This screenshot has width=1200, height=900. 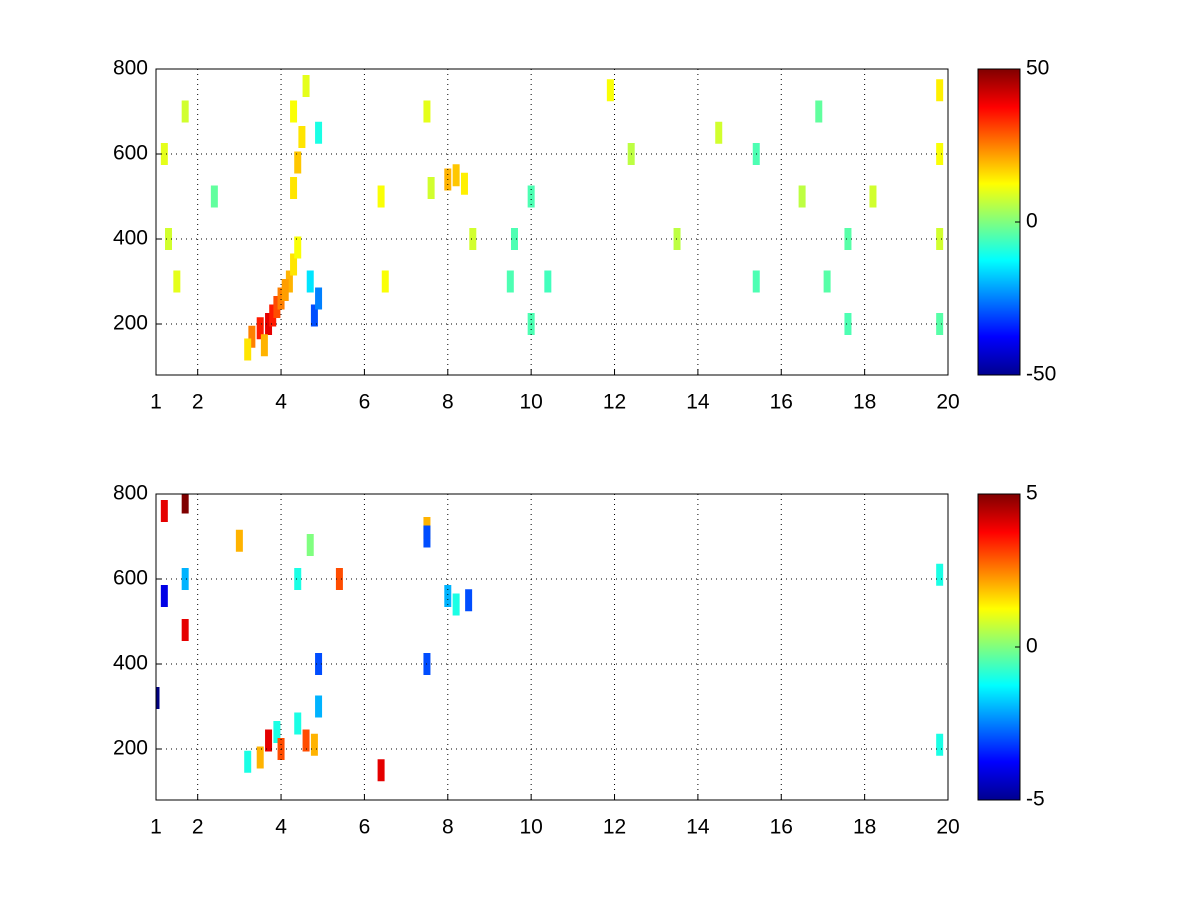 I want to click on colorbar-tick-label: -5, so click(x=1035, y=799).